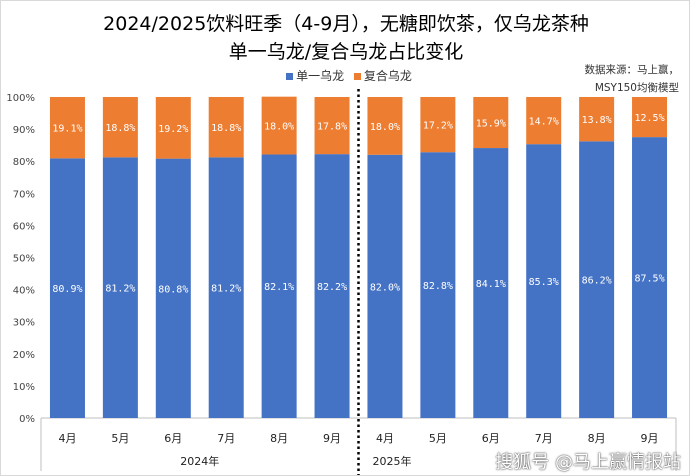 The image size is (690, 476). I want to click on data-label: 87.5%, so click(649, 279).